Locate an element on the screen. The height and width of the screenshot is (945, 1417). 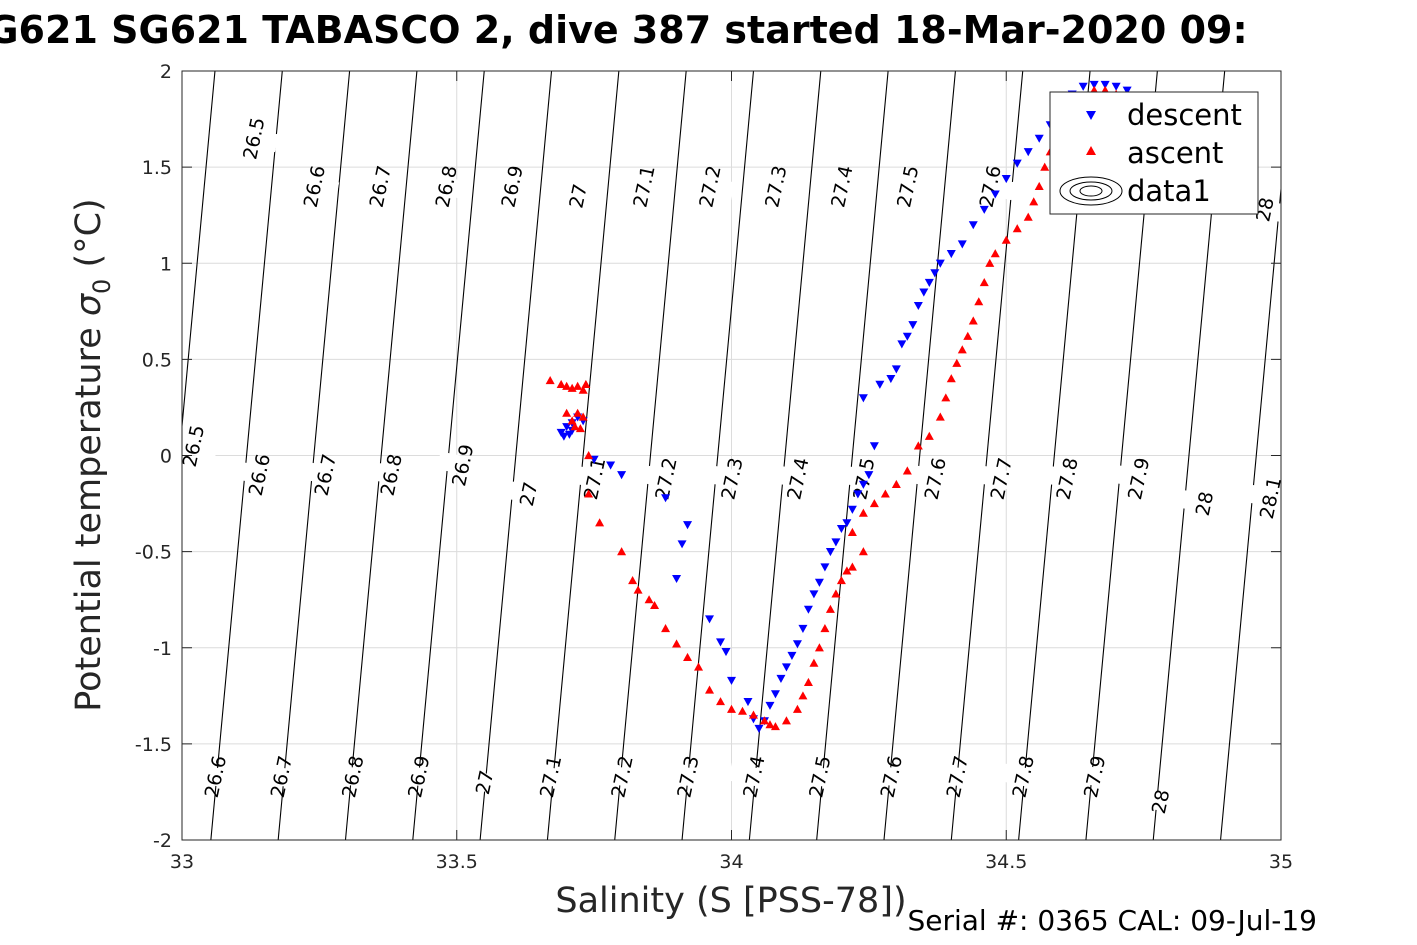
y-tick-label: 1.5 is located at coordinates (157, 168).